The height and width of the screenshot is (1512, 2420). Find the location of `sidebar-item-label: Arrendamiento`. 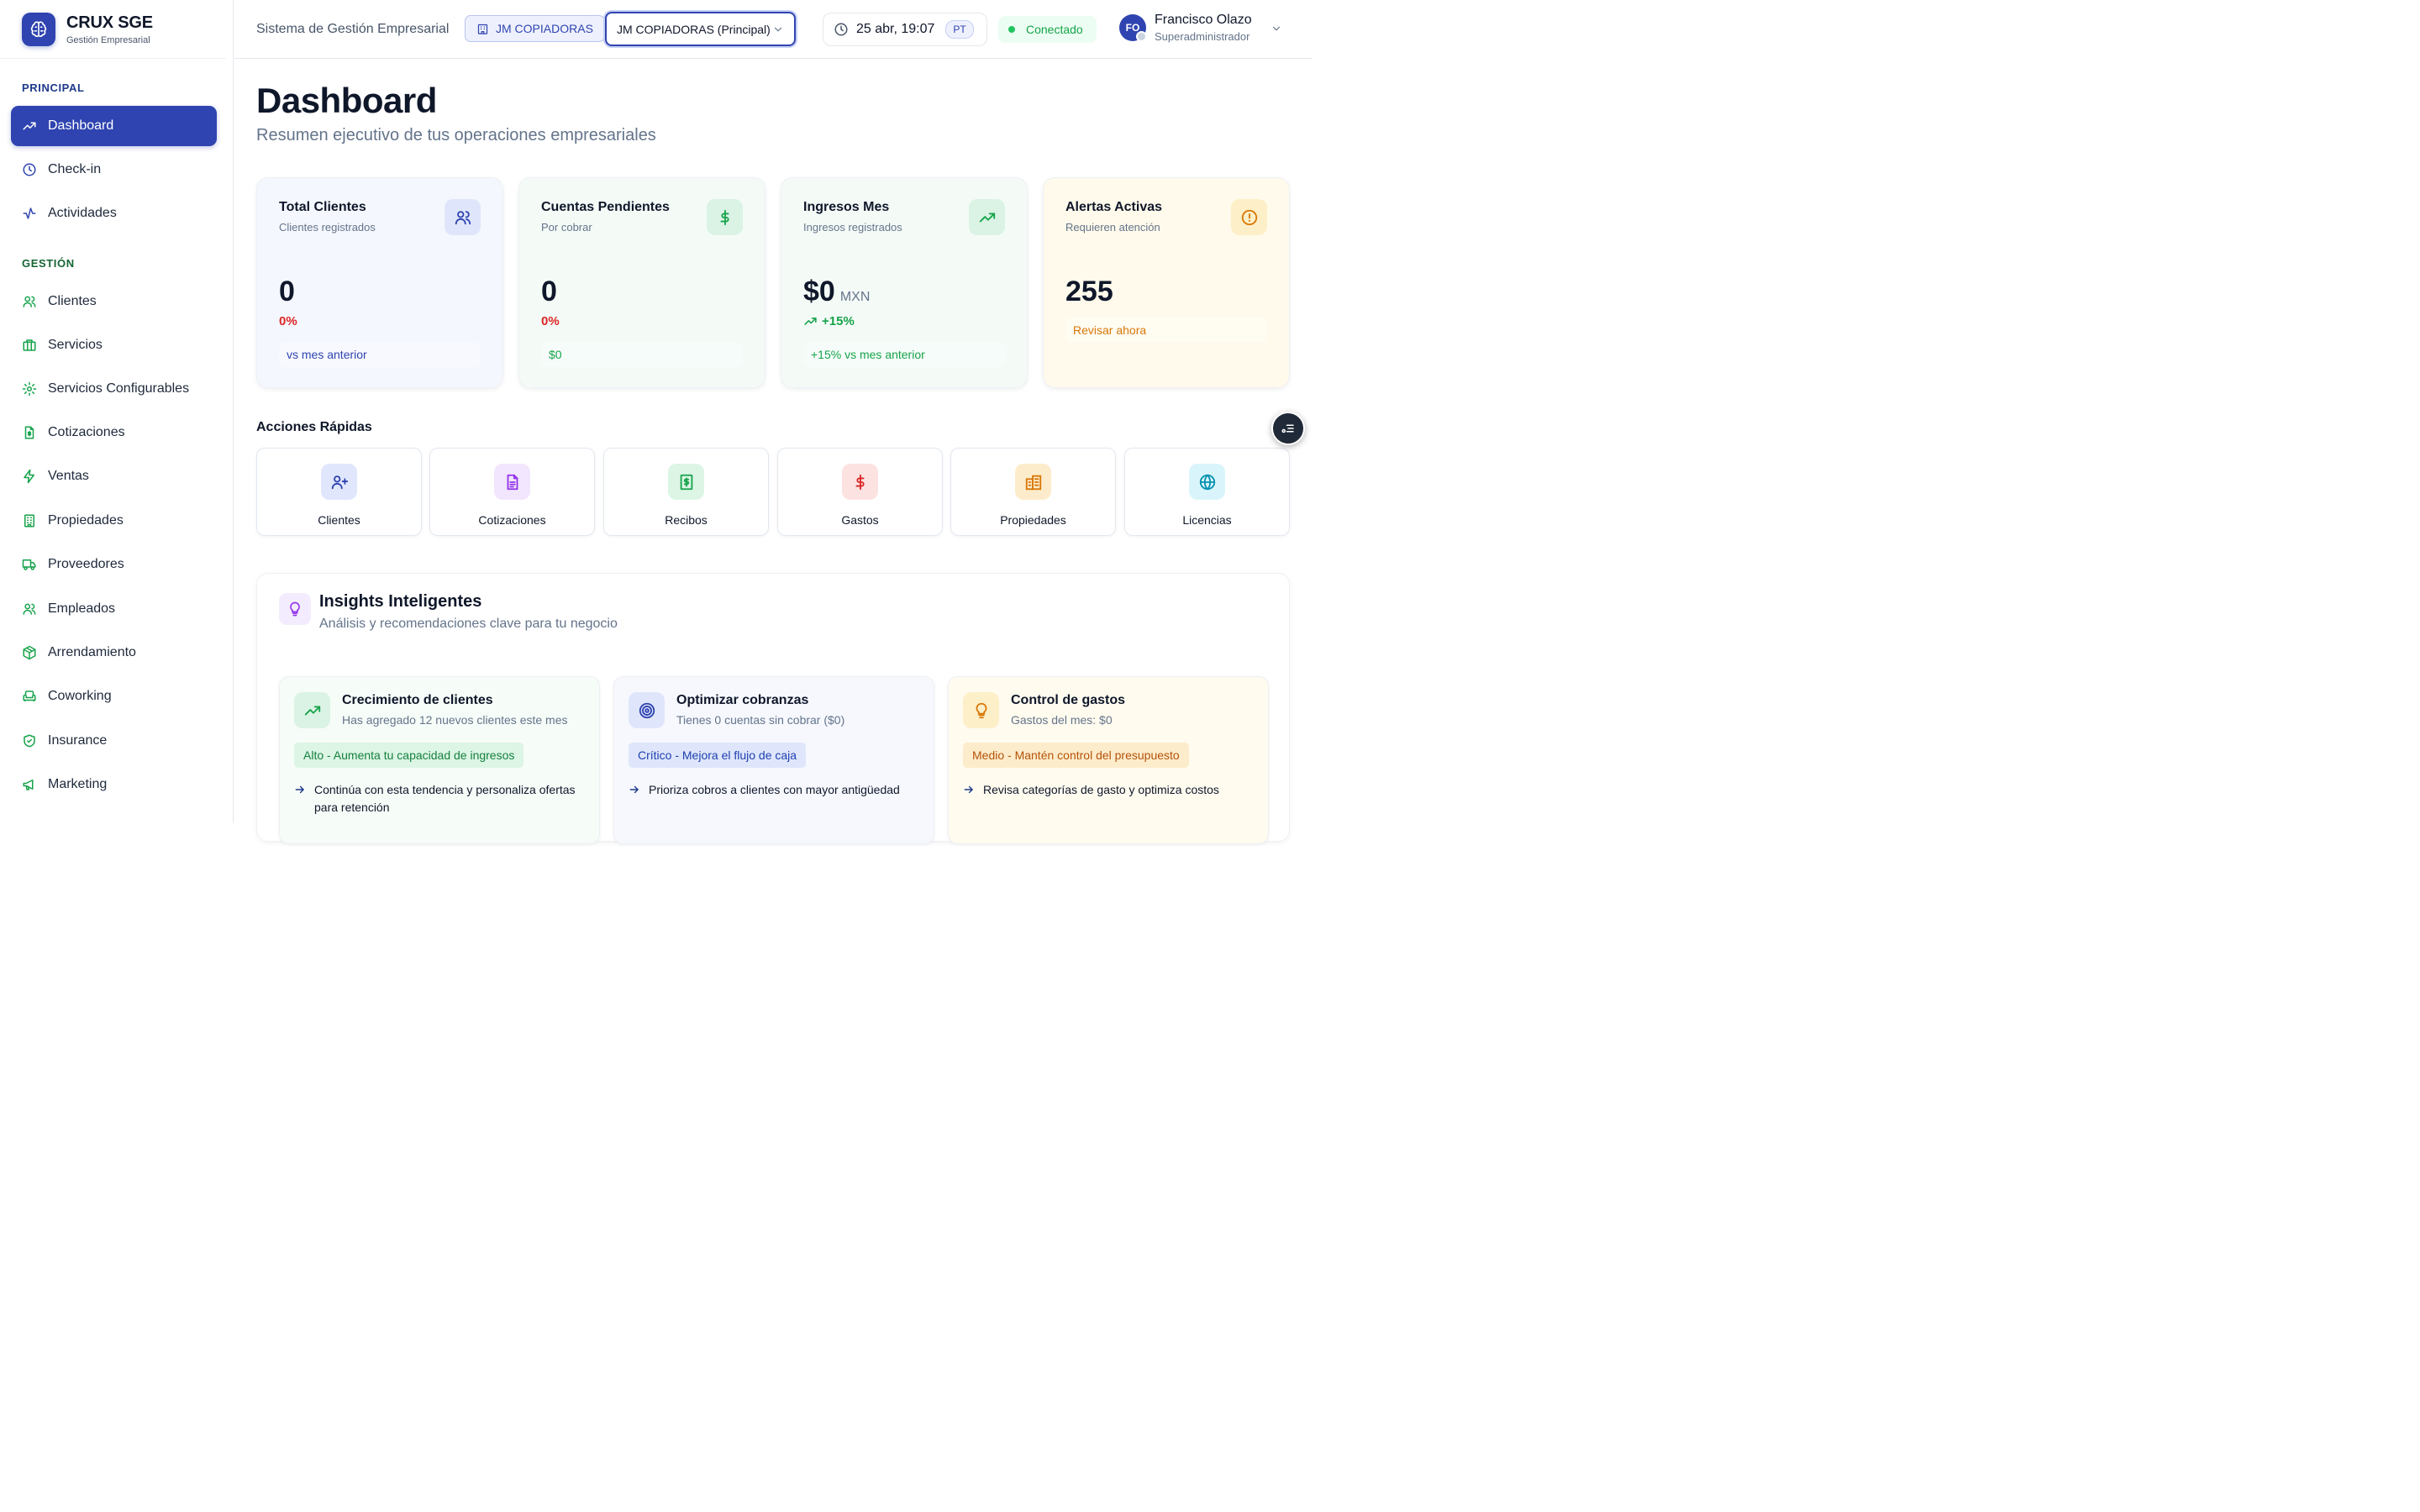

sidebar-item-label: Arrendamiento is located at coordinates (92, 652).